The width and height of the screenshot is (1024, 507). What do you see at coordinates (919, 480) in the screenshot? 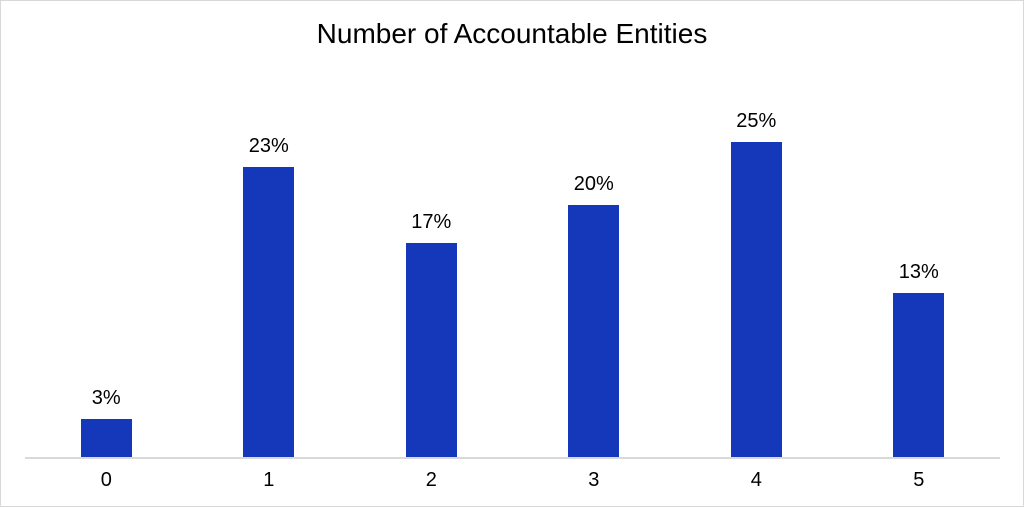
I see `x-tick-label: 5` at bounding box center [919, 480].